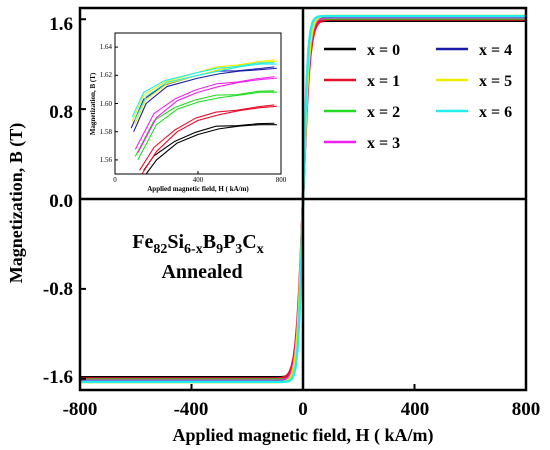  I want to click on composition-formula: Fe82Si6-xB9P3Cx, so click(197, 244).